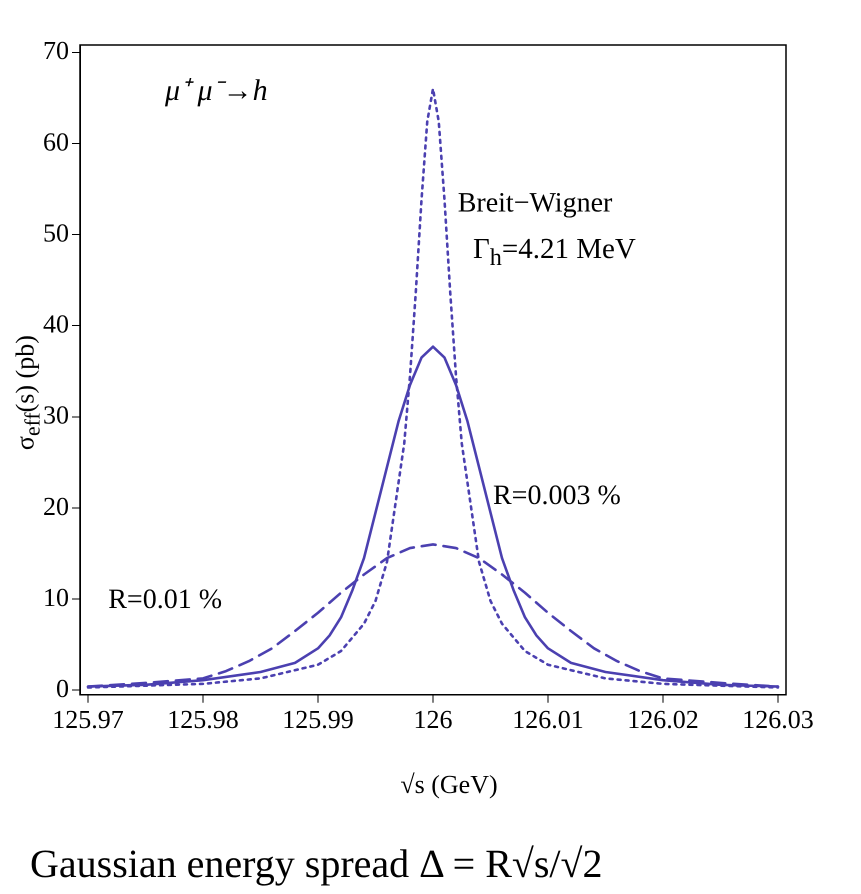  I want to click on annotation: Γ$_{h}$=4.21 MeV, so click(554, 252).